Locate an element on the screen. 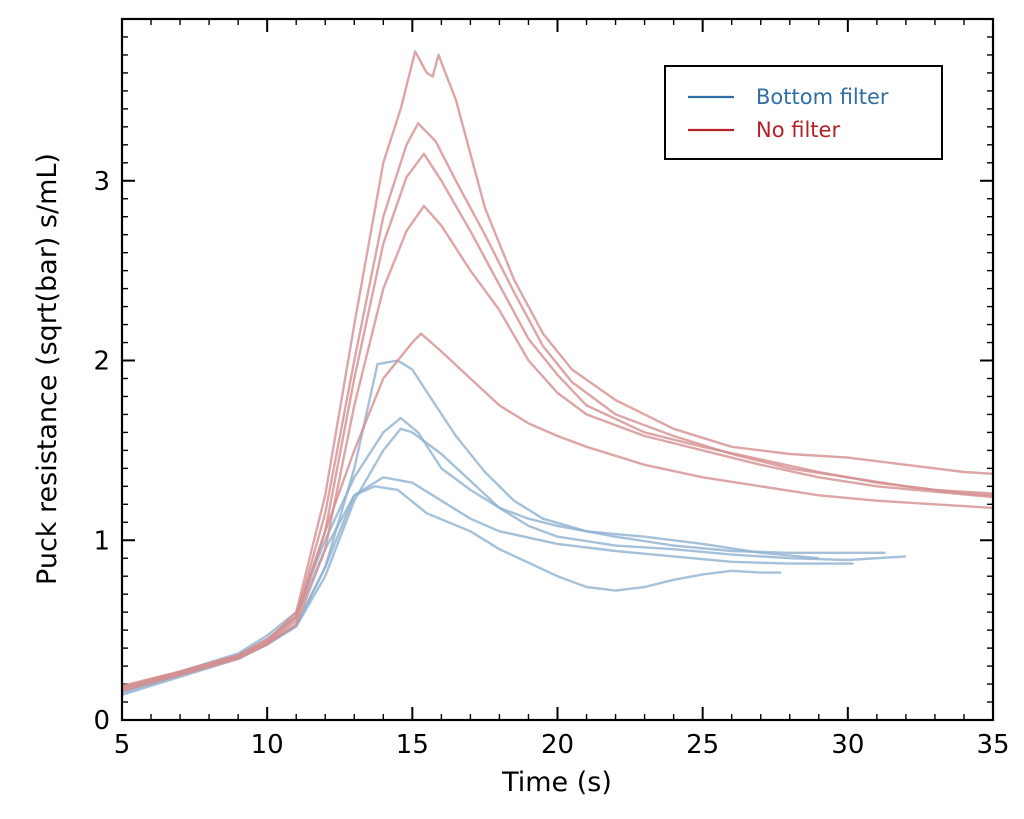 The image size is (1024, 819). y-axis-title: Puck resistance (sqrt(bar) s/mL) is located at coordinates (47, 369).